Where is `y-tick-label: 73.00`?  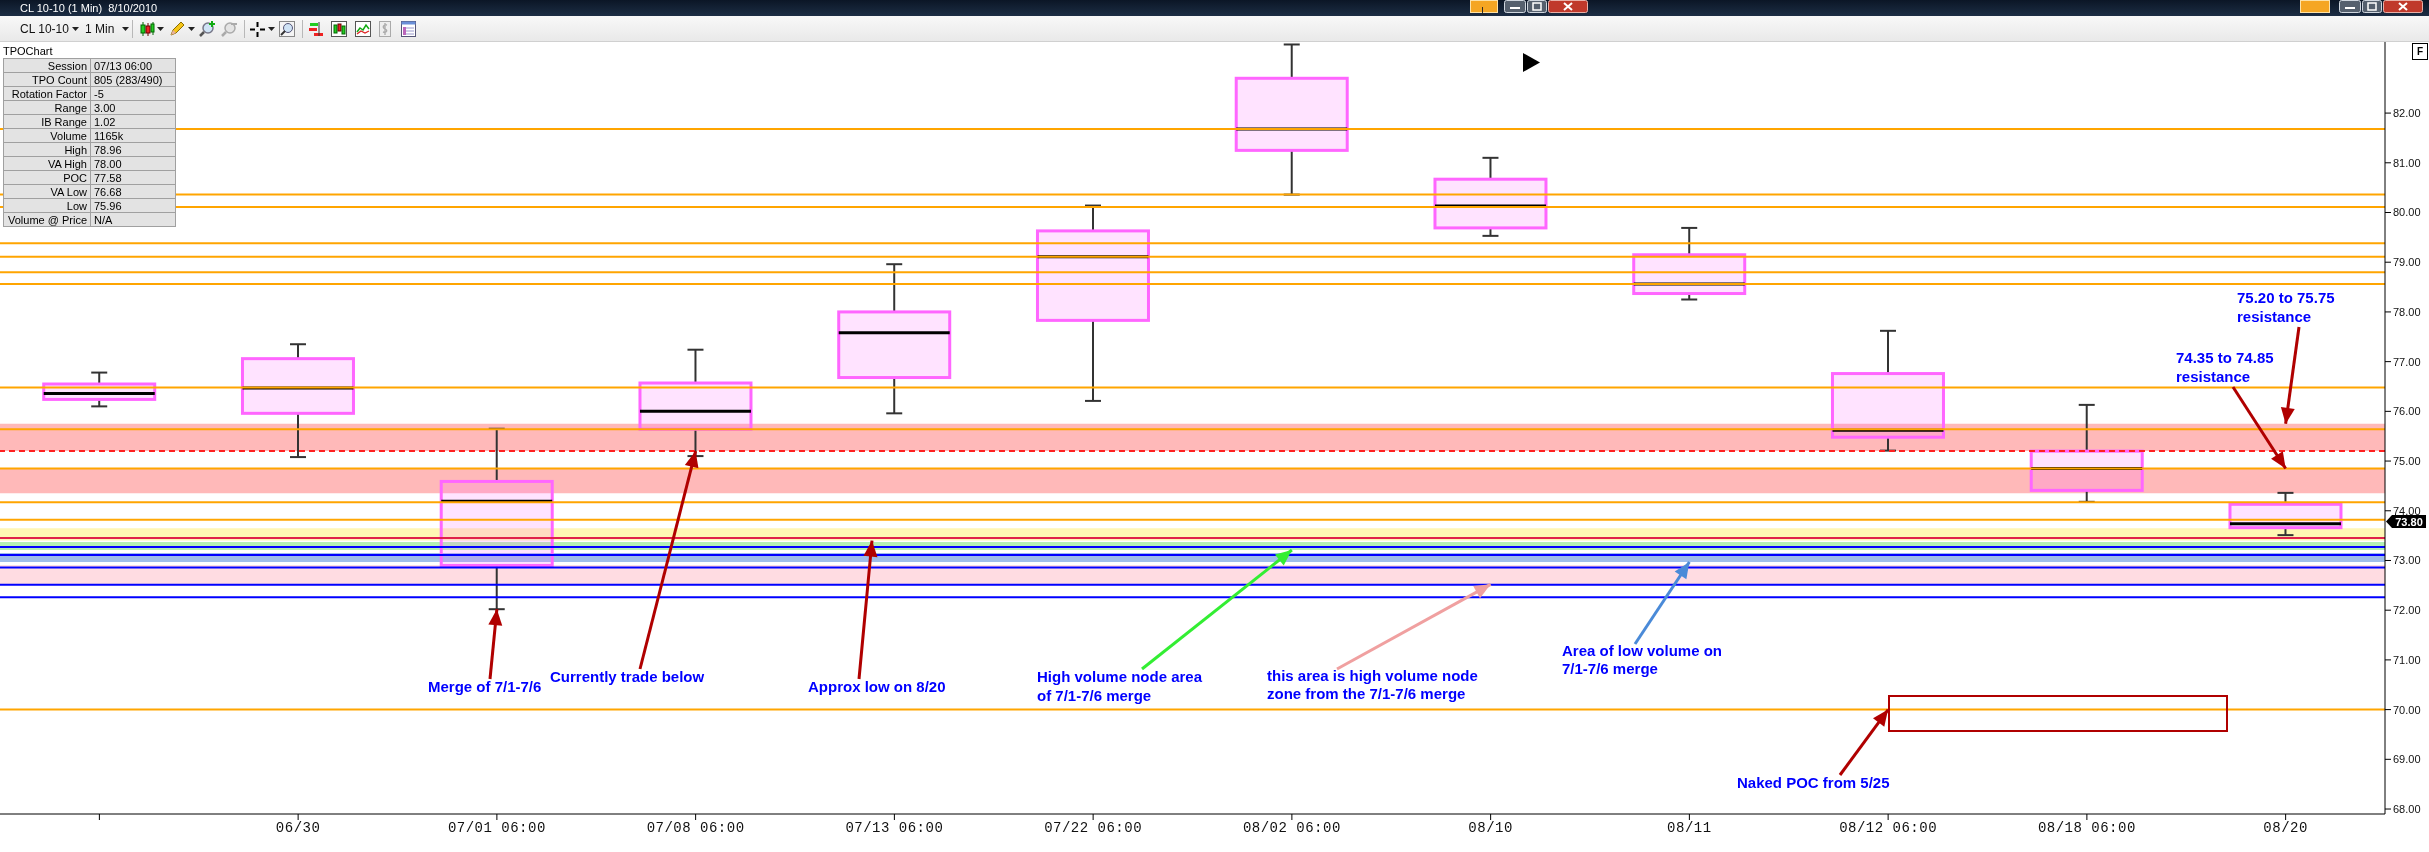
y-tick-label: 73.00 is located at coordinates (2407, 560).